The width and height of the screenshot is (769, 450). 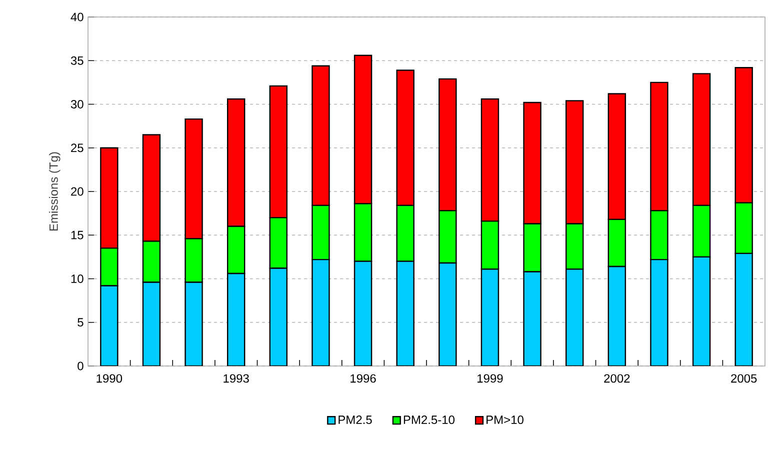 What do you see at coordinates (109, 378) in the screenshot?
I see `x-tick-label: 1990` at bounding box center [109, 378].